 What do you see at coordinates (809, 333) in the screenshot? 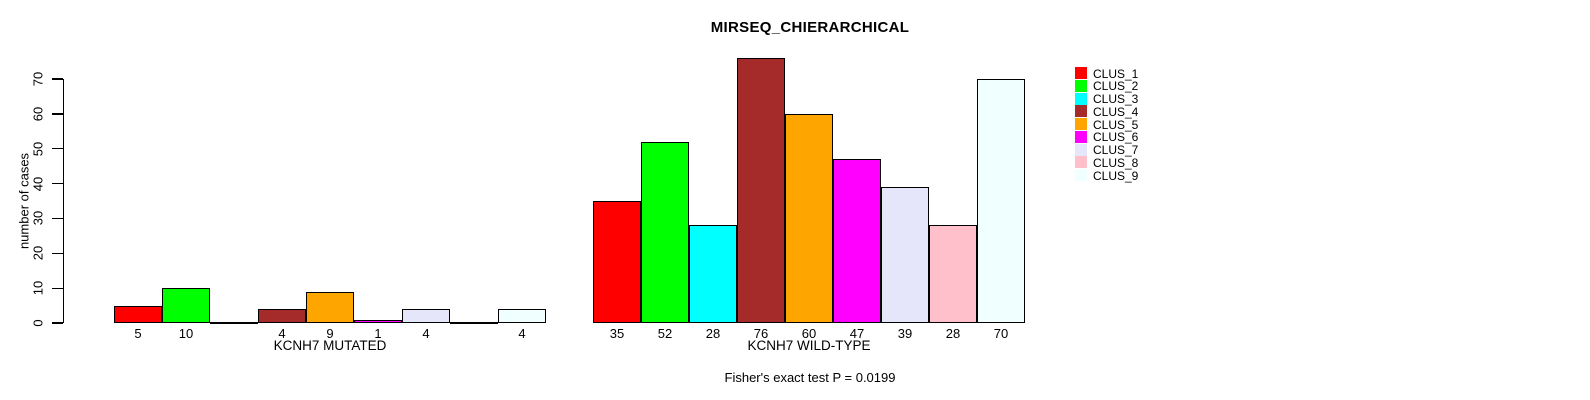
I see `bar-value-label: 60` at bounding box center [809, 333].